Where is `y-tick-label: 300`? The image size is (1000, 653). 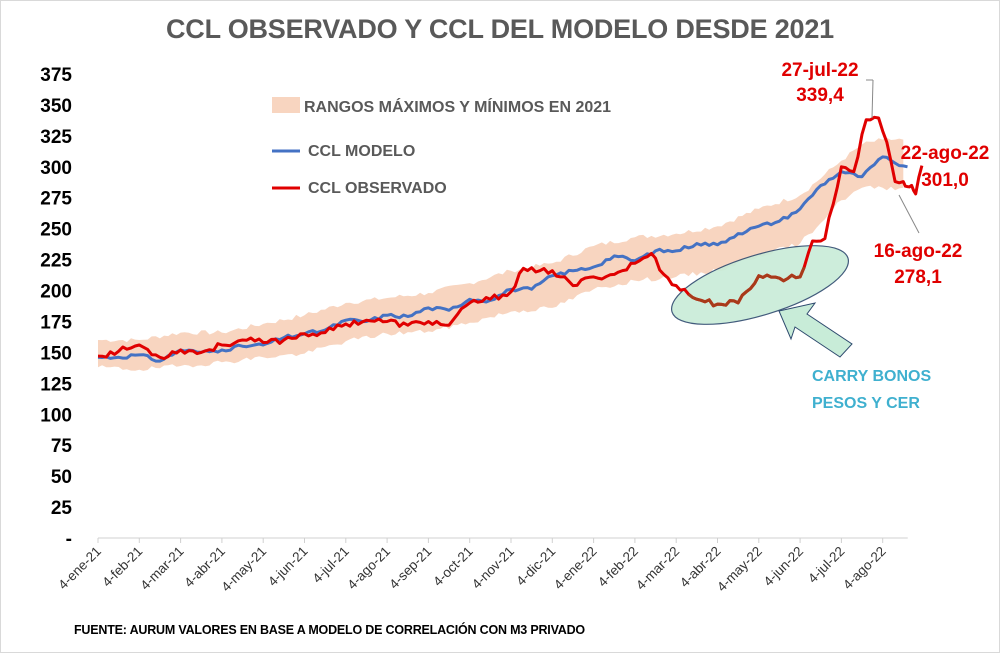
y-tick-label: 300 is located at coordinates (56, 168).